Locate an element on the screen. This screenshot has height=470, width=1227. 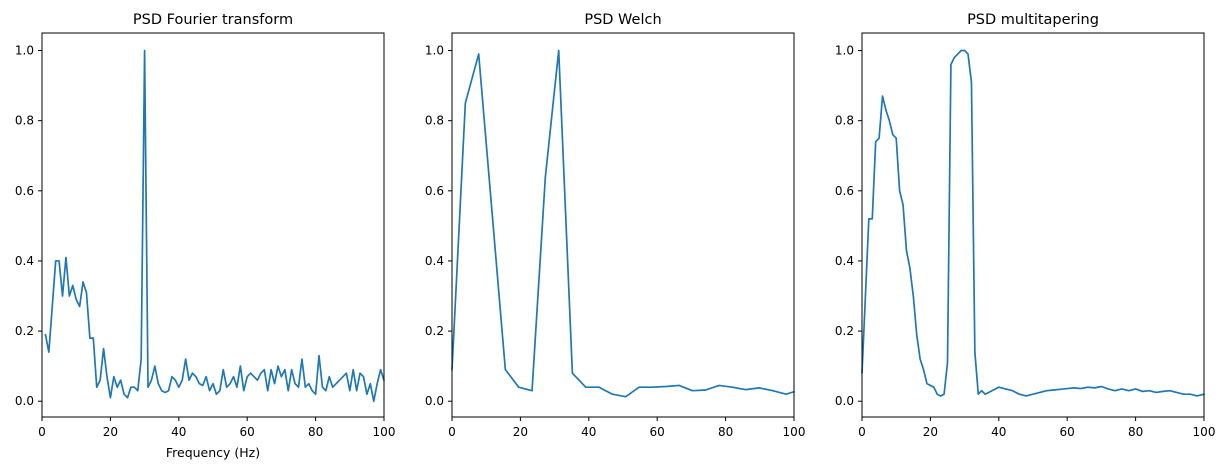
x-axis-label: Frequency (Hz) is located at coordinates (213, 452).